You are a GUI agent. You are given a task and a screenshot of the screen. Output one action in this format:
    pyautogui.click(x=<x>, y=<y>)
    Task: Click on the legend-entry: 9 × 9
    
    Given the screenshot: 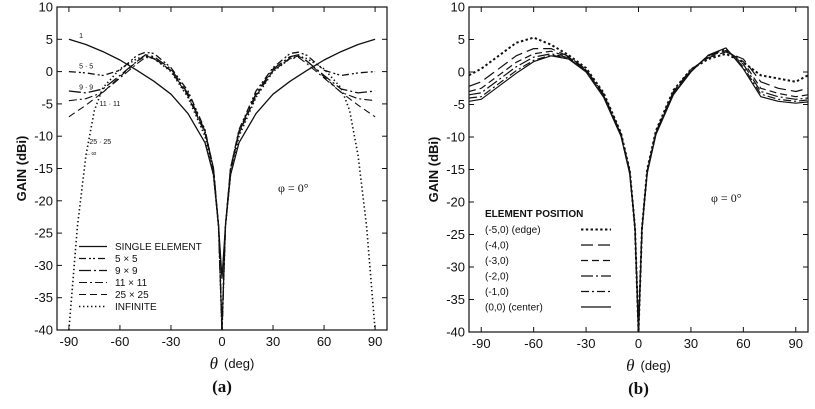 What is the action you would take?
    pyautogui.click(x=126, y=271)
    